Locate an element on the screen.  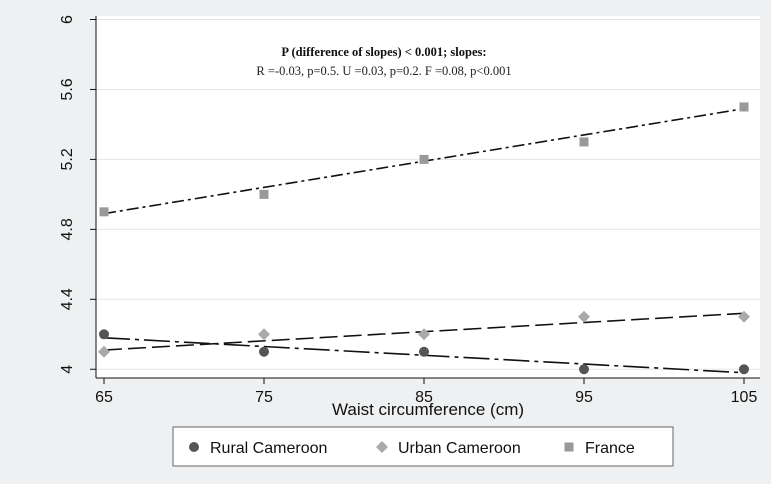
x-tick-label: 65 is located at coordinates (104, 397).